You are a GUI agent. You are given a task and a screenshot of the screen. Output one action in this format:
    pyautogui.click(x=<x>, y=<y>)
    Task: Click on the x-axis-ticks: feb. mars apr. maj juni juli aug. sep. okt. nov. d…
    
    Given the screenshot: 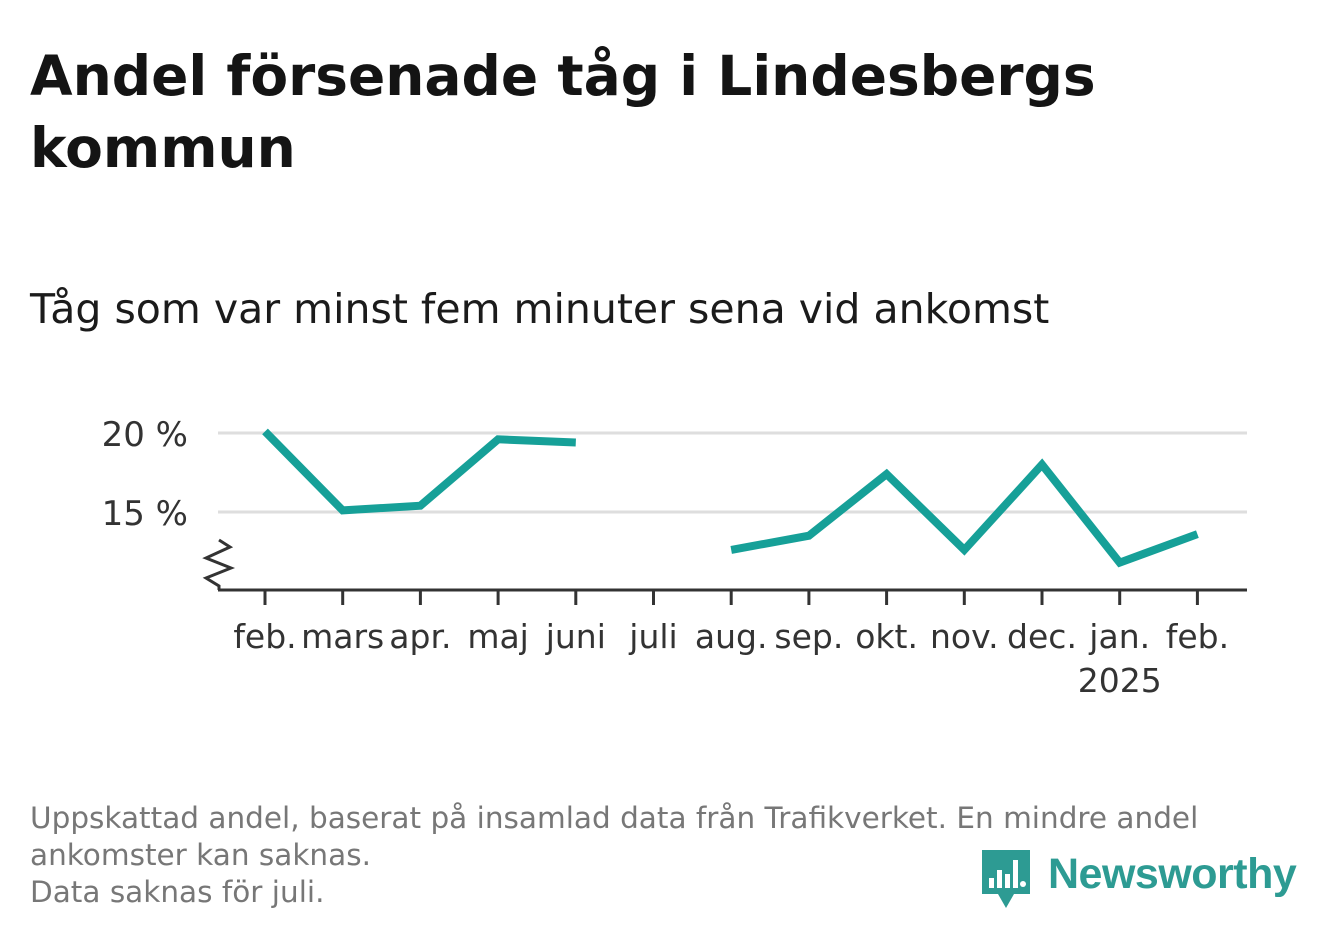 What is the action you would take?
    pyautogui.click(x=731, y=645)
    